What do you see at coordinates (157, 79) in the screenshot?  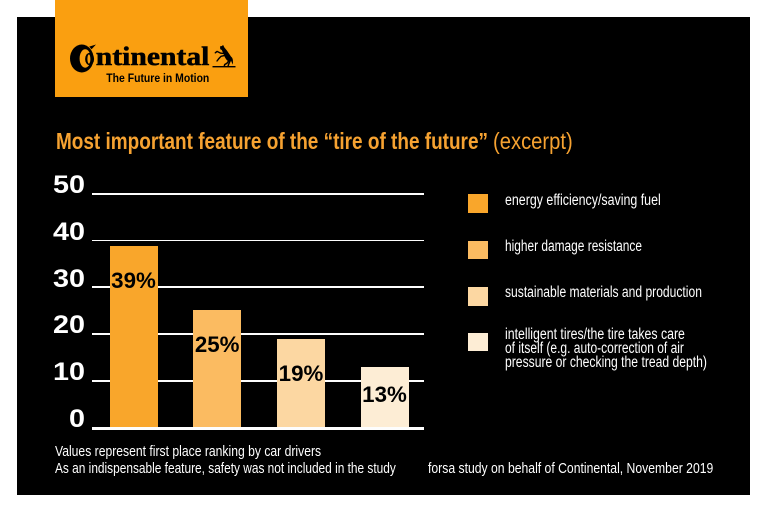 I see `svg-text: The Future in Motion` at bounding box center [157, 79].